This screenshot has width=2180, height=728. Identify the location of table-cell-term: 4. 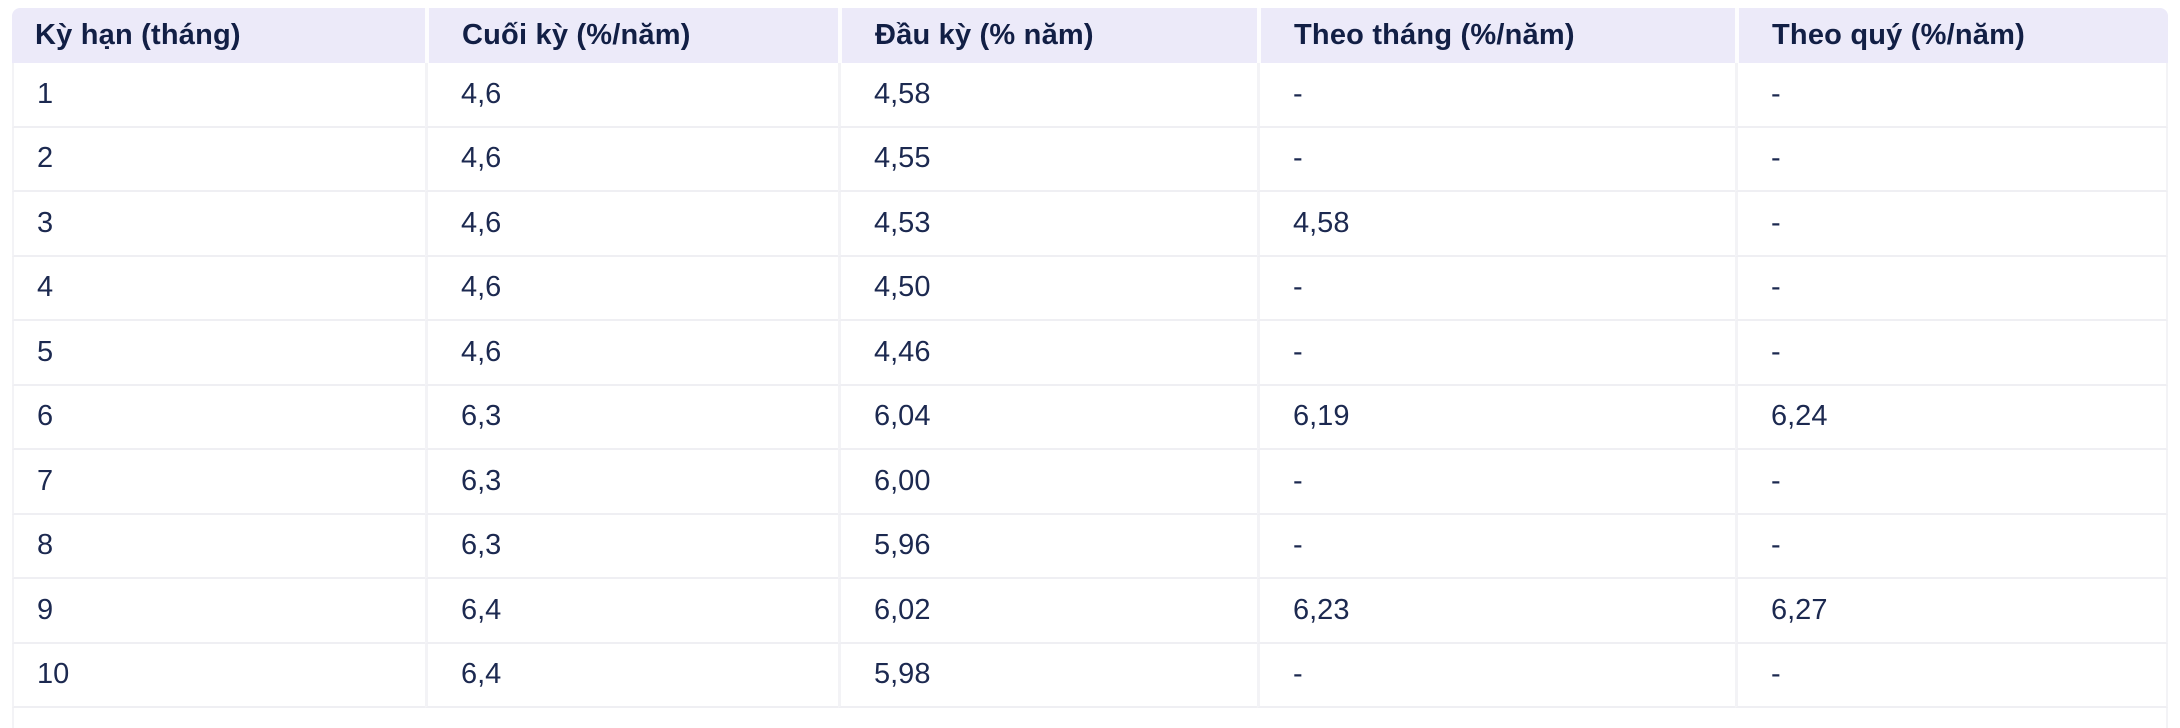
(218, 288).